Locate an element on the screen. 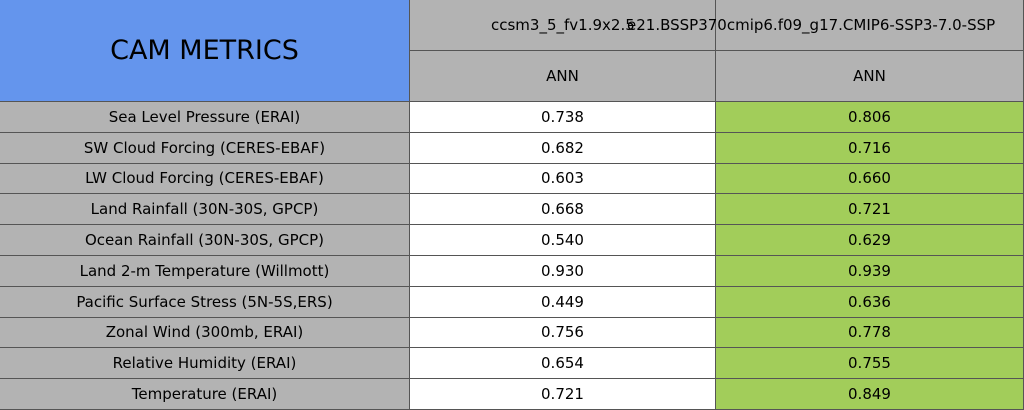 This screenshot has height=410, width=1024. metric-label: Ocean Rainfall (30N-30S, GPCP) is located at coordinates (205, 240).